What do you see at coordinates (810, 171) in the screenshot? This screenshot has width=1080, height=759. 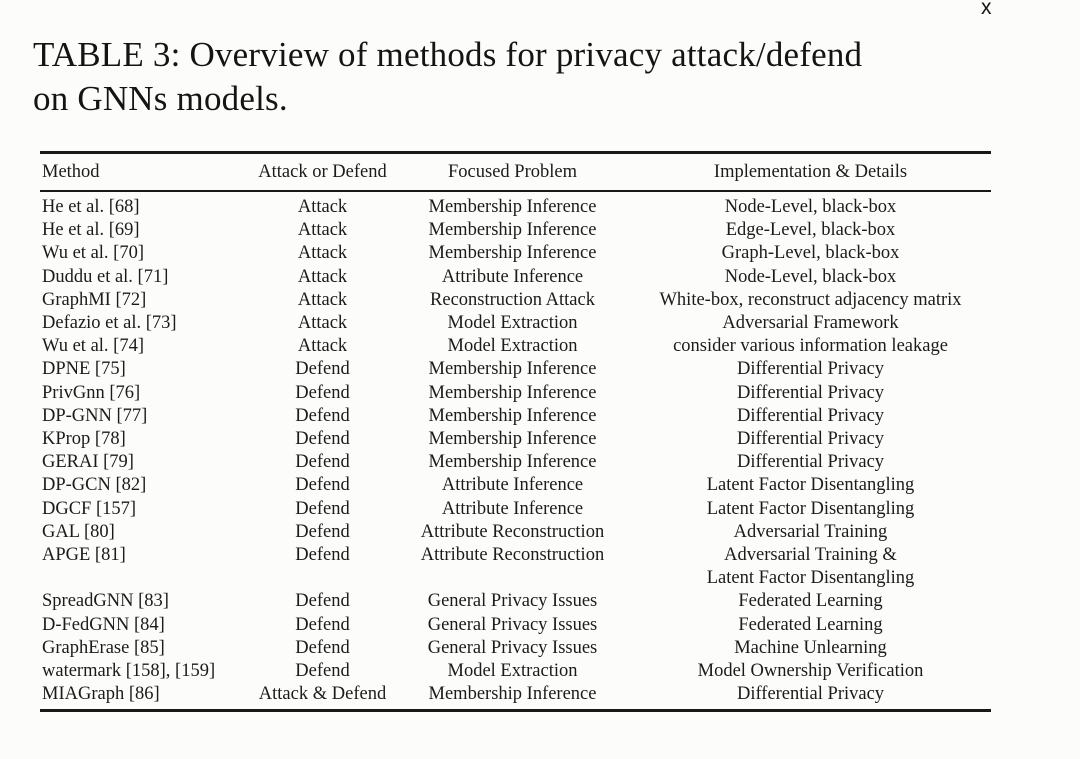 I see `column-header-implementation-details: Implementation & Details` at bounding box center [810, 171].